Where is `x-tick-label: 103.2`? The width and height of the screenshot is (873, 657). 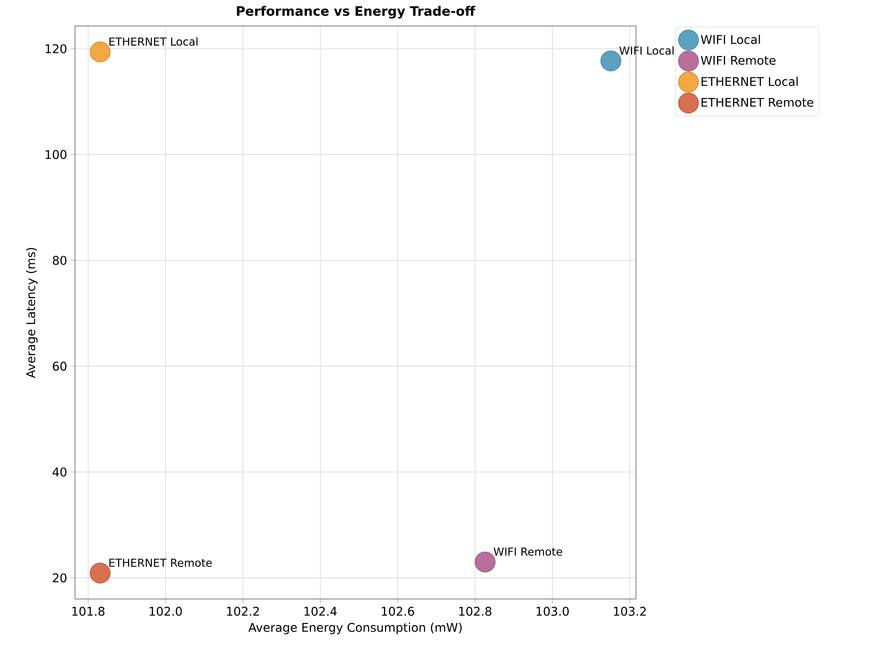 x-tick-label: 103.2 is located at coordinates (630, 611).